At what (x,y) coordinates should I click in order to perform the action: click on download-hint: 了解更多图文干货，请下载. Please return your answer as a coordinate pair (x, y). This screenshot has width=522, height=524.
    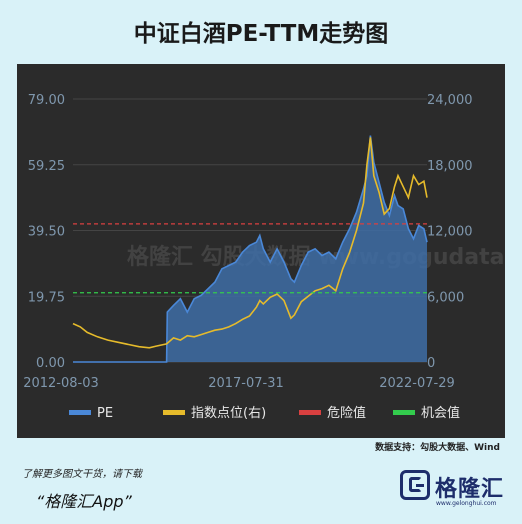
    Looking at the image, I should click on (82, 474).